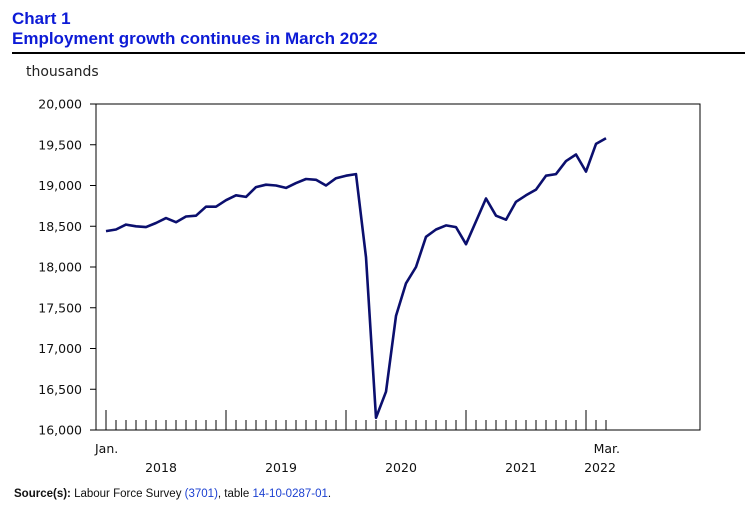 This screenshot has height=513, width=745. Describe the element at coordinates (290, 494) in the screenshot. I see `table-link: 14-10-0287-01` at that location.